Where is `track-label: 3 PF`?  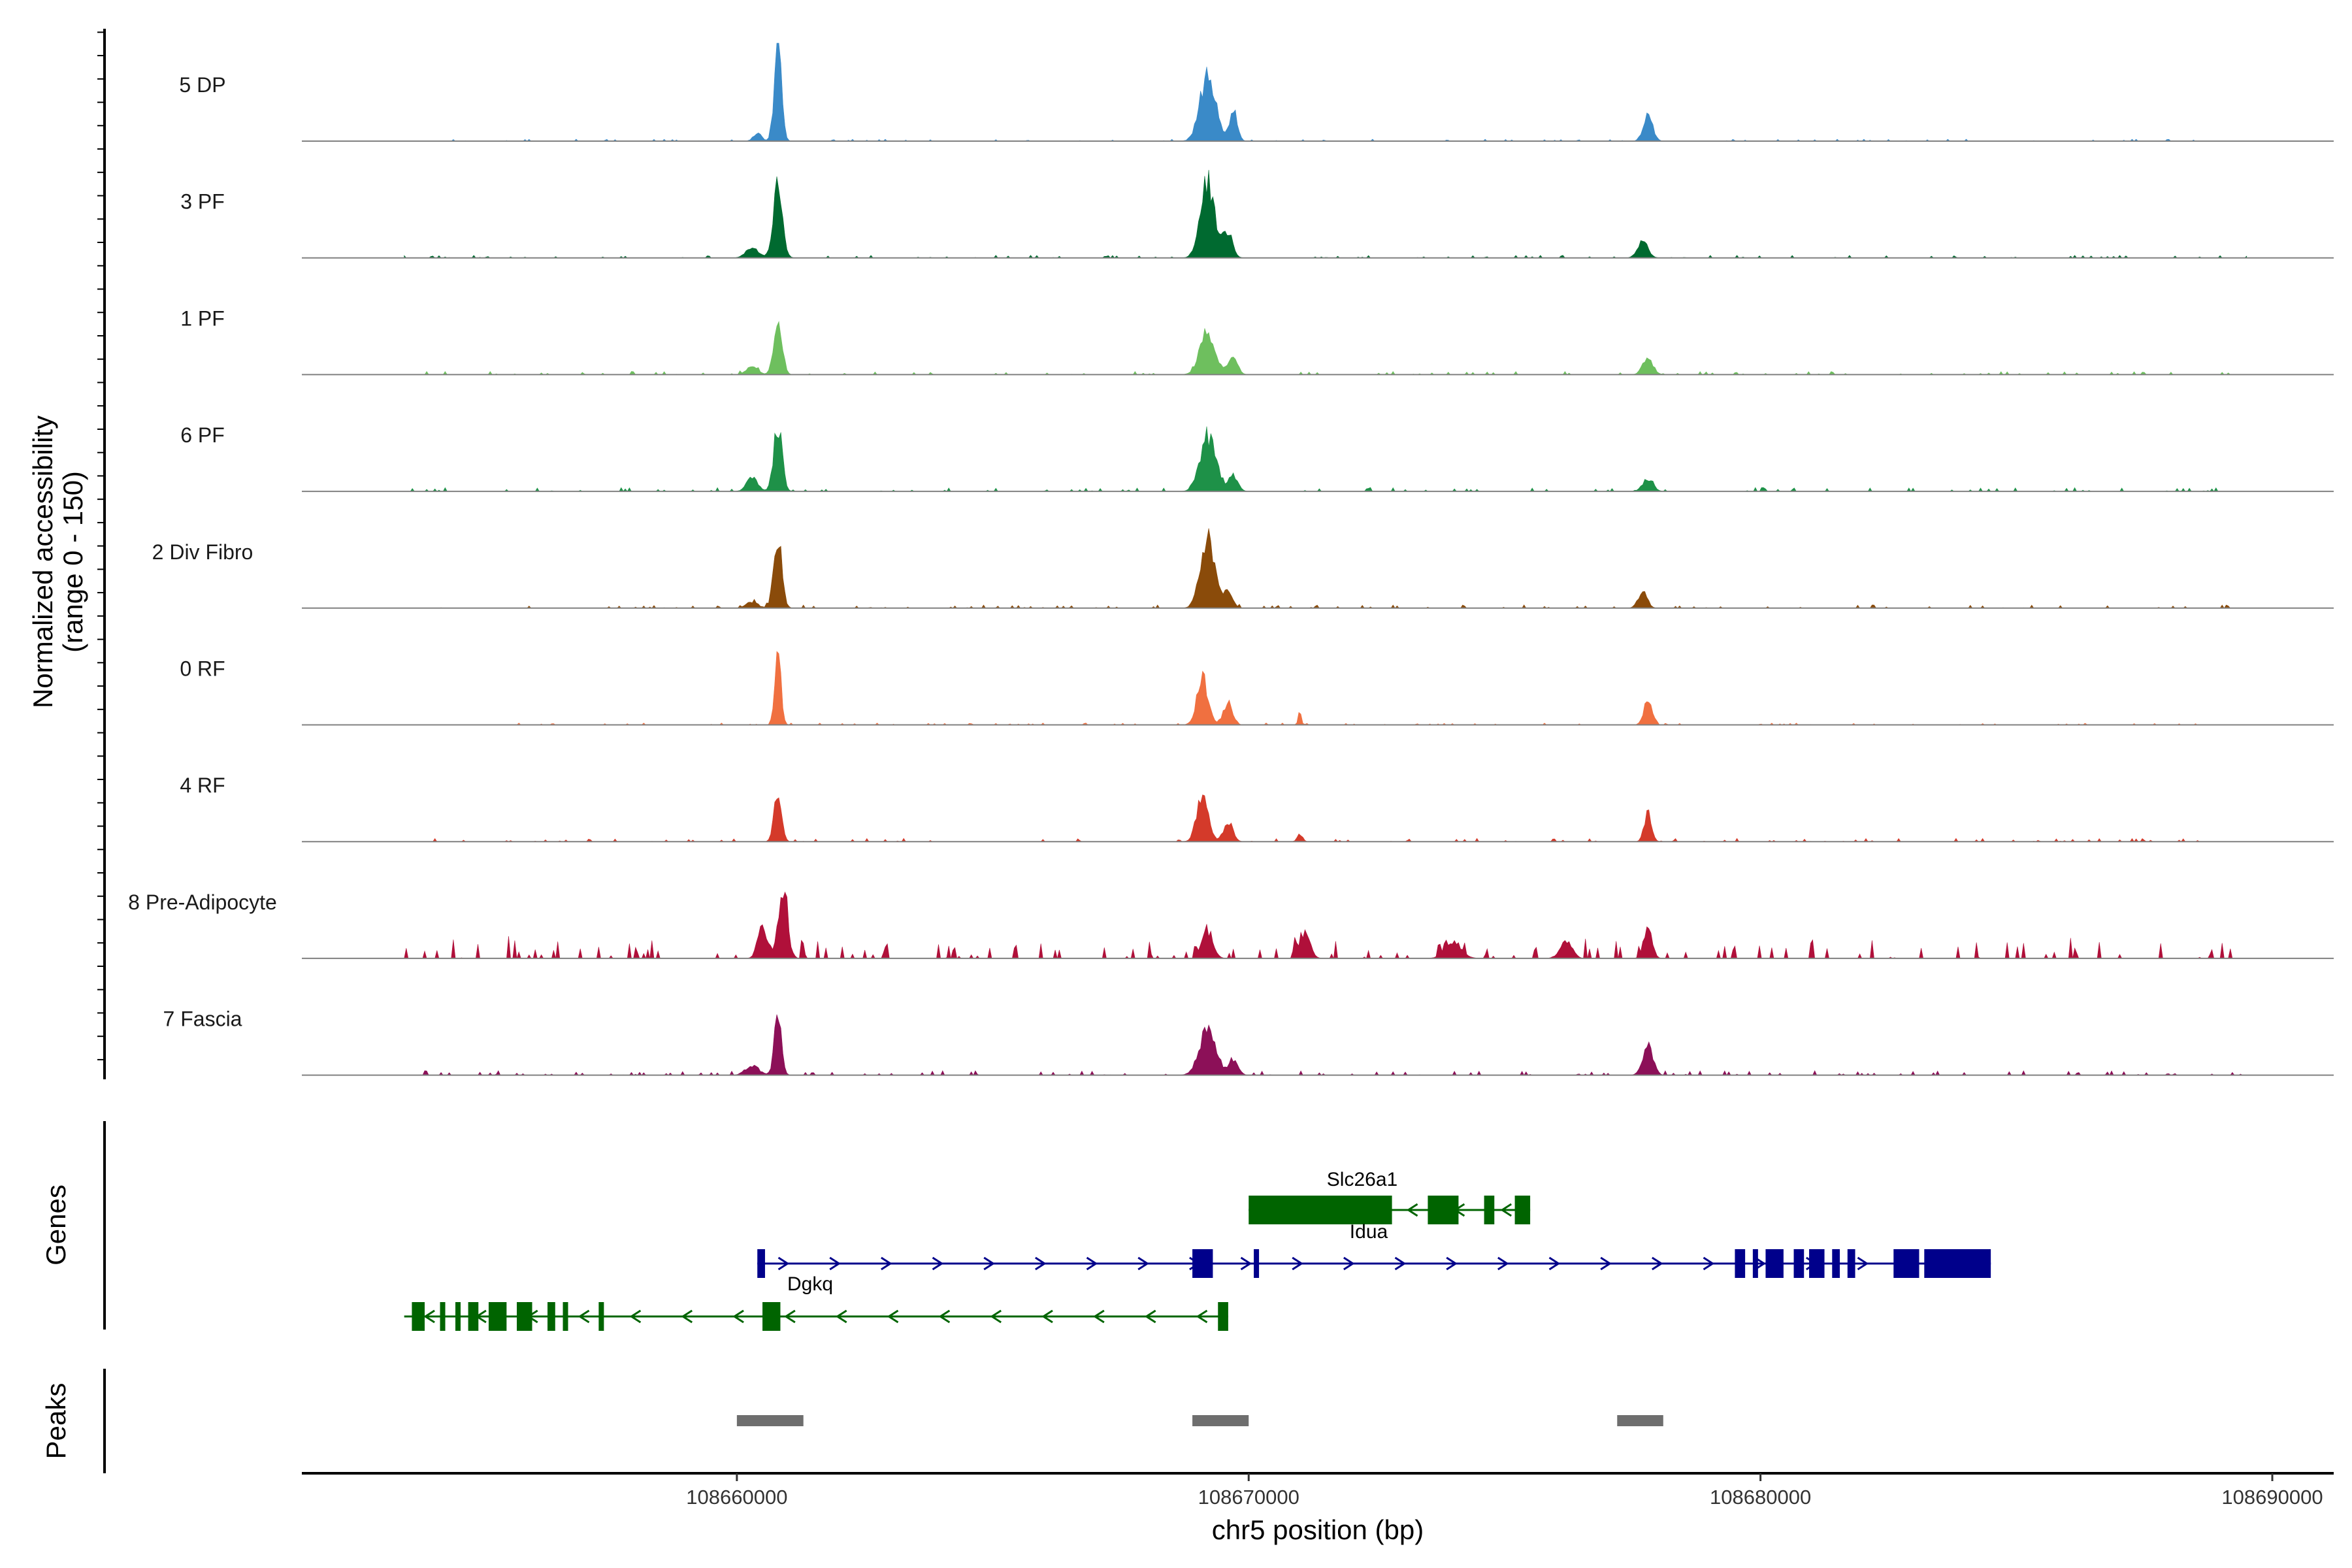
track-label: 3 PF is located at coordinates (202, 202).